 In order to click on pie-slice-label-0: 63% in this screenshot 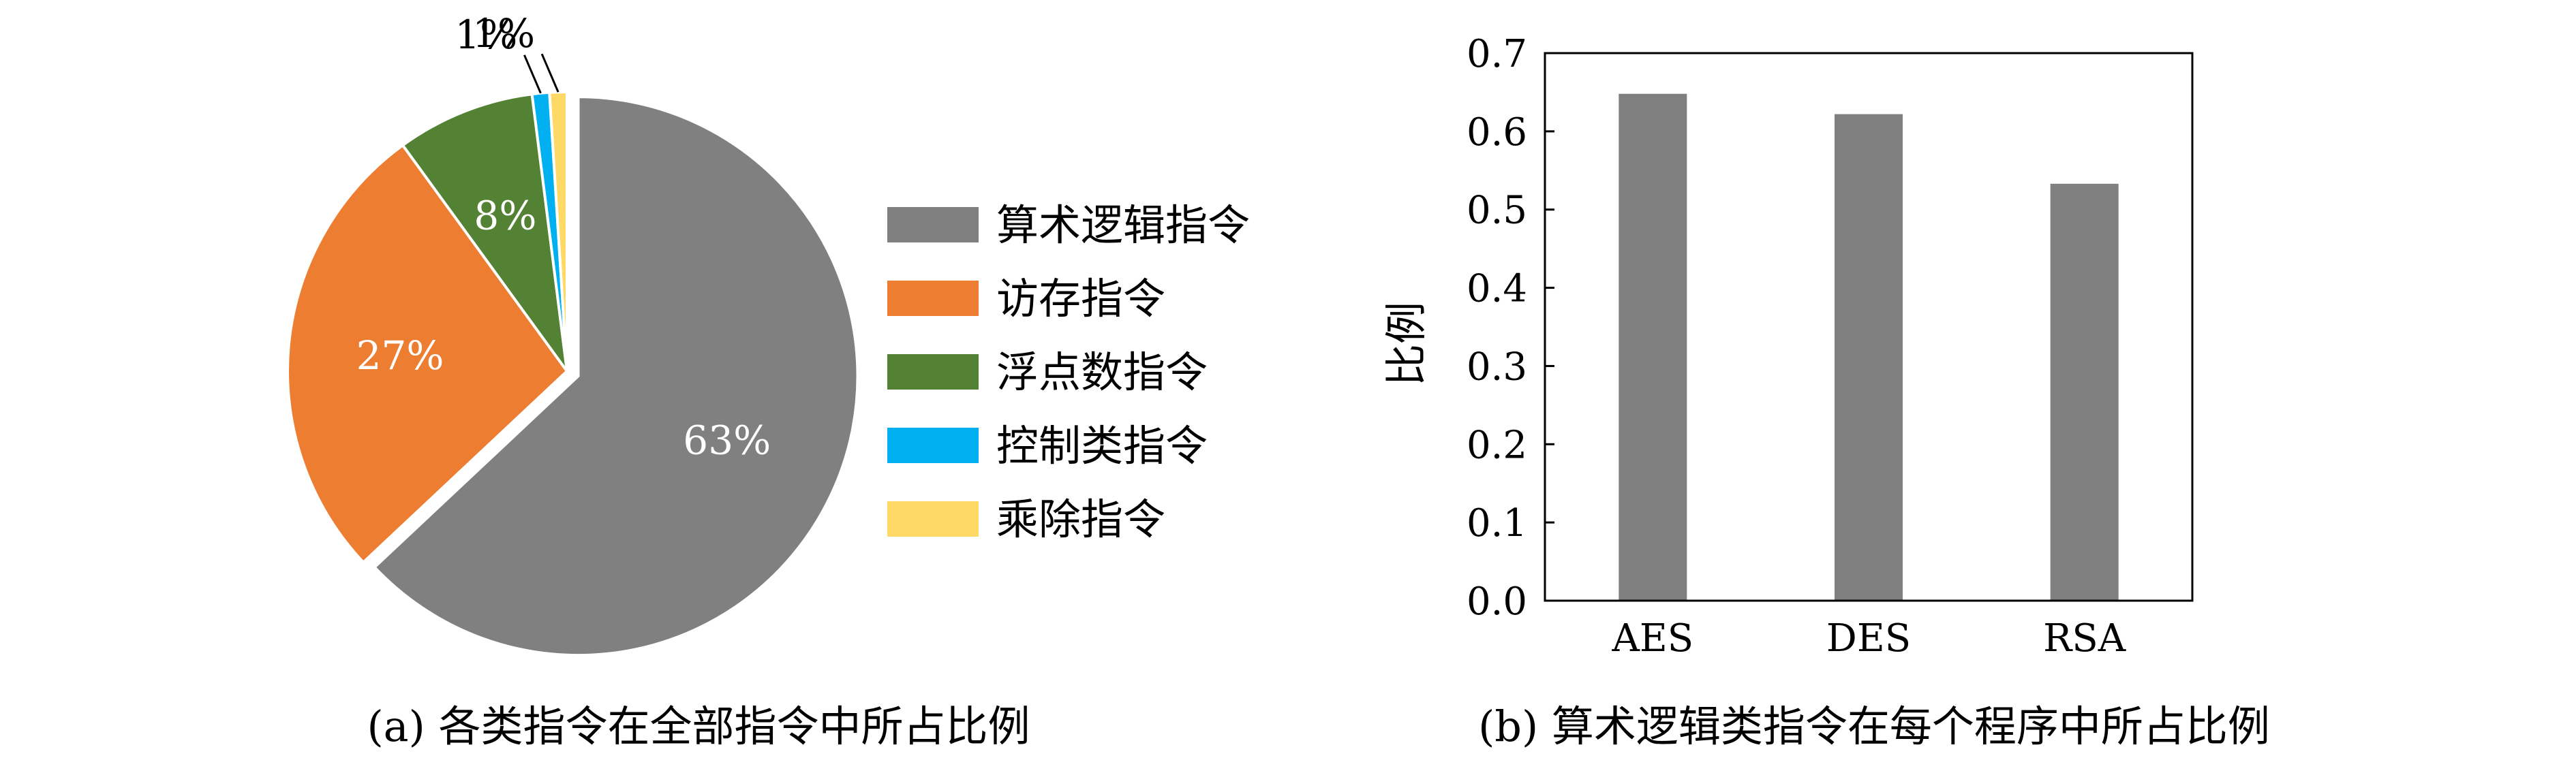, I will do `click(727, 440)`.